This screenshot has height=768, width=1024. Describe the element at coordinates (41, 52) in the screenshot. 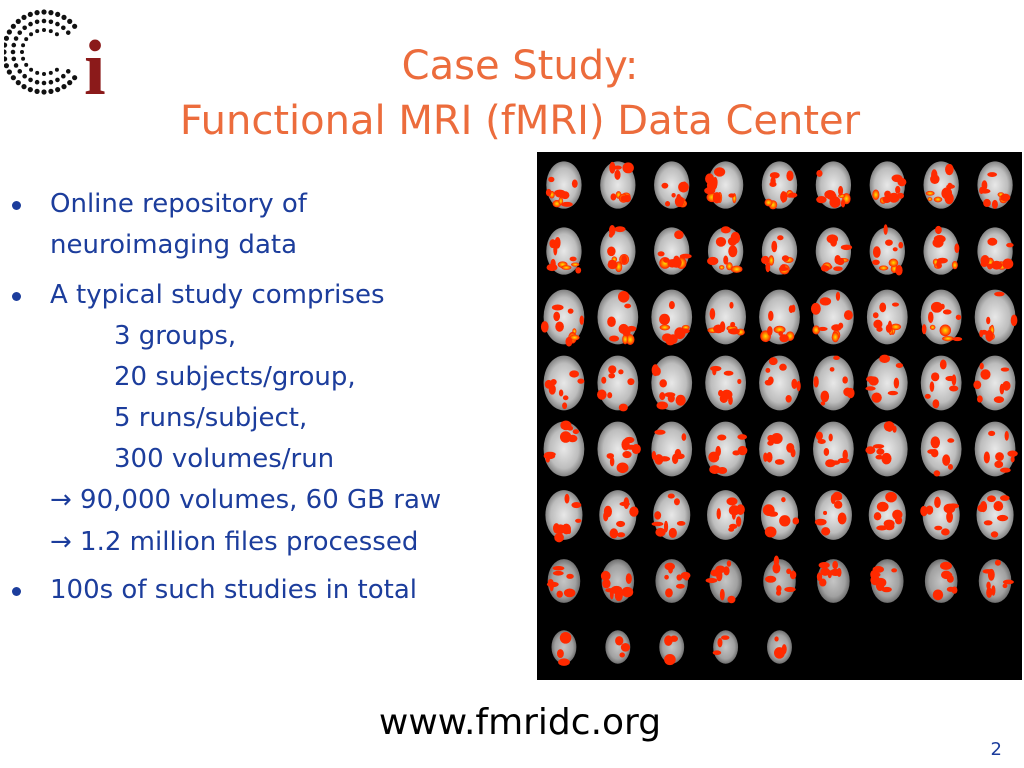

I see `logo-dot-ring` at that location.